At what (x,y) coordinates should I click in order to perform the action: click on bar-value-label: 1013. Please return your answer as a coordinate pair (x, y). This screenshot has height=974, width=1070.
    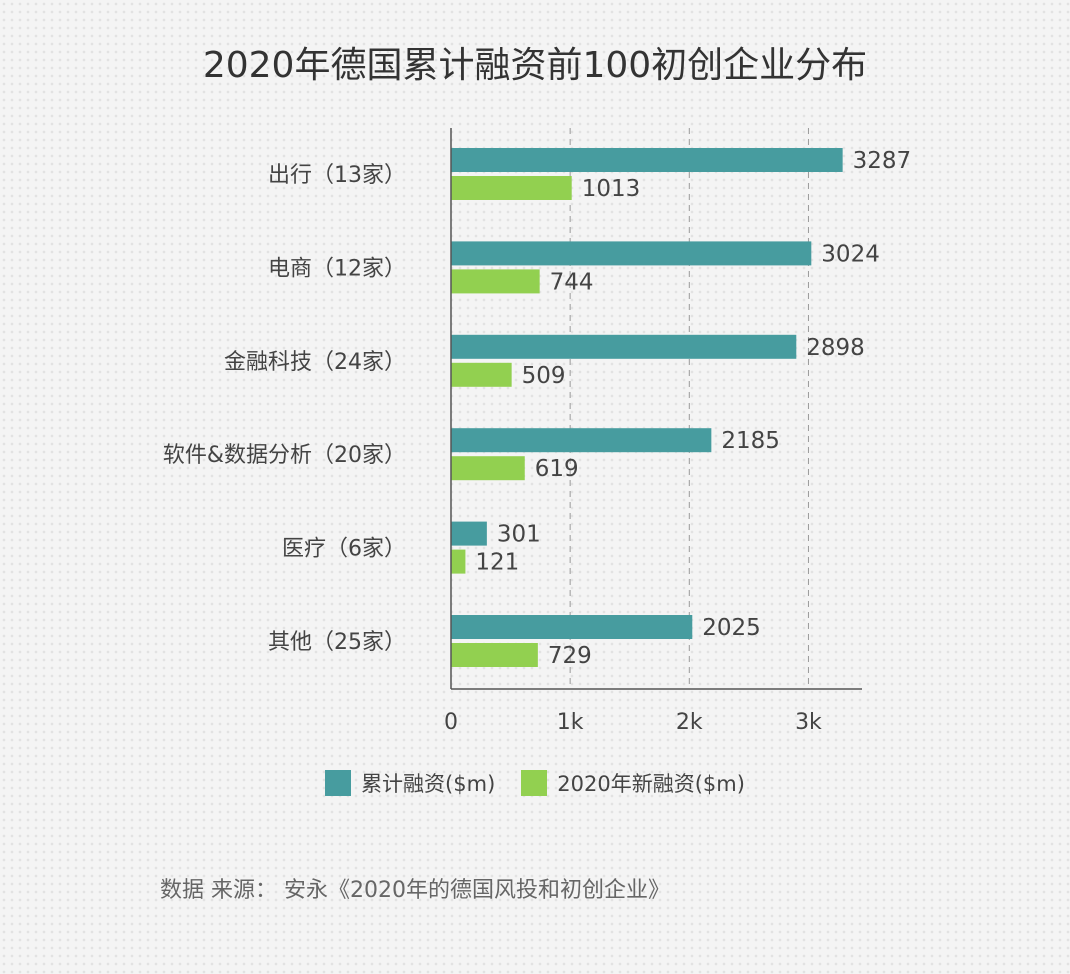
    Looking at the image, I should click on (611, 189).